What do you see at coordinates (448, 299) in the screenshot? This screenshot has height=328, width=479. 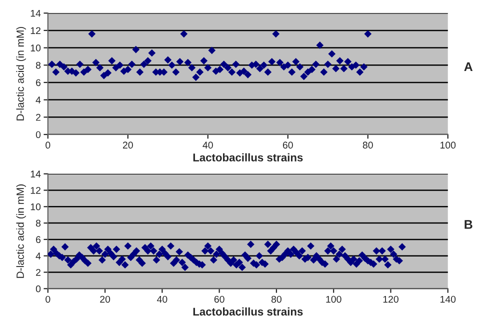 I see `x-tick-label: 140` at bounding box center [448, 299].